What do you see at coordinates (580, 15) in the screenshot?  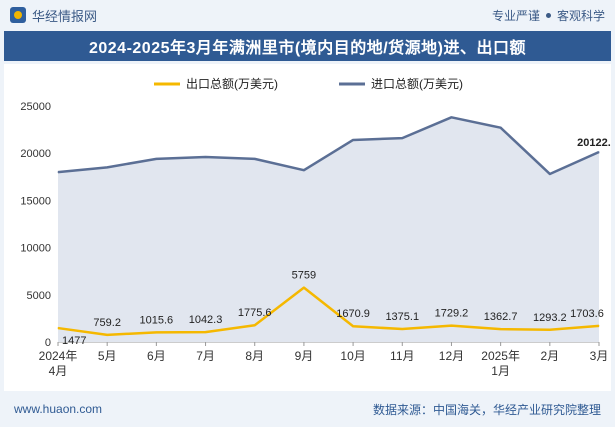 I see `tagline-right: 客观科学` at bounding box center [580, 15].